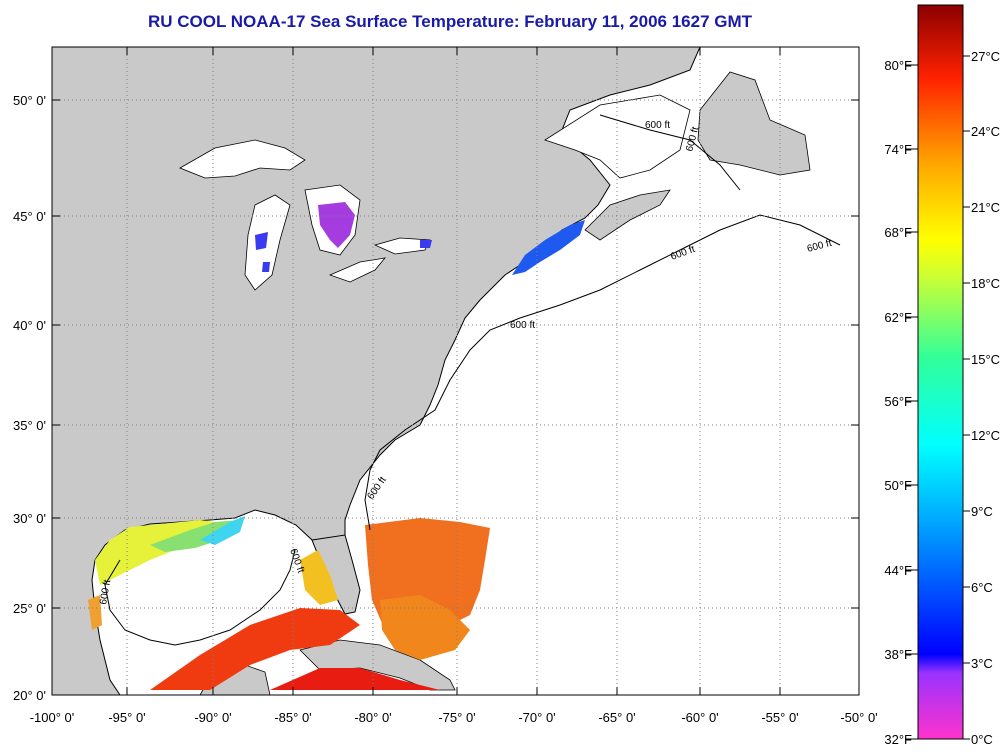  What do you see at coordinates (29, 695) in the screenshot?
I see `lat-label: 20° 0'` at bounding box center [29, 695].